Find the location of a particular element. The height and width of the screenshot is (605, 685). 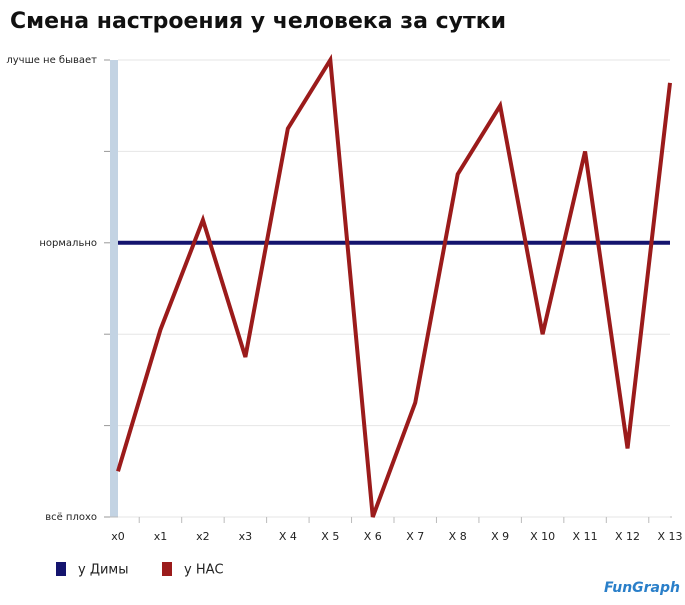

x-tick-label: x1 is located at coordinates (161, 536).